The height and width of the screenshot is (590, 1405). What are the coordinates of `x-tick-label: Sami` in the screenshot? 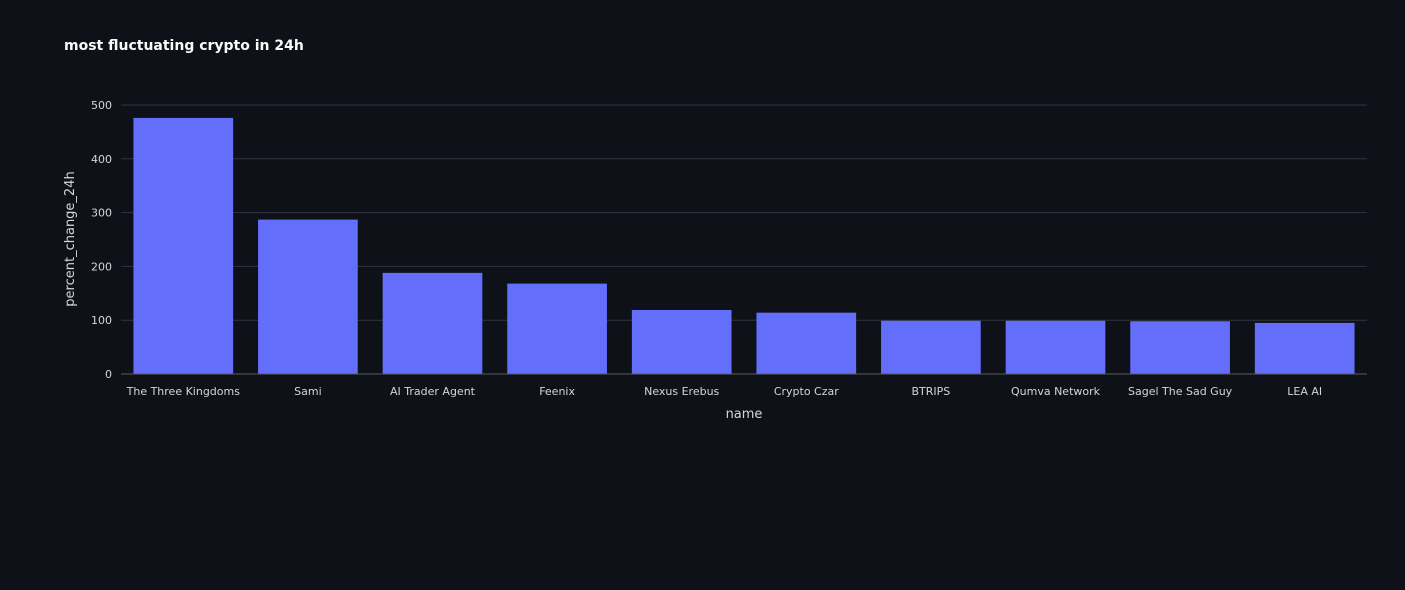 It's located at (308, 391).